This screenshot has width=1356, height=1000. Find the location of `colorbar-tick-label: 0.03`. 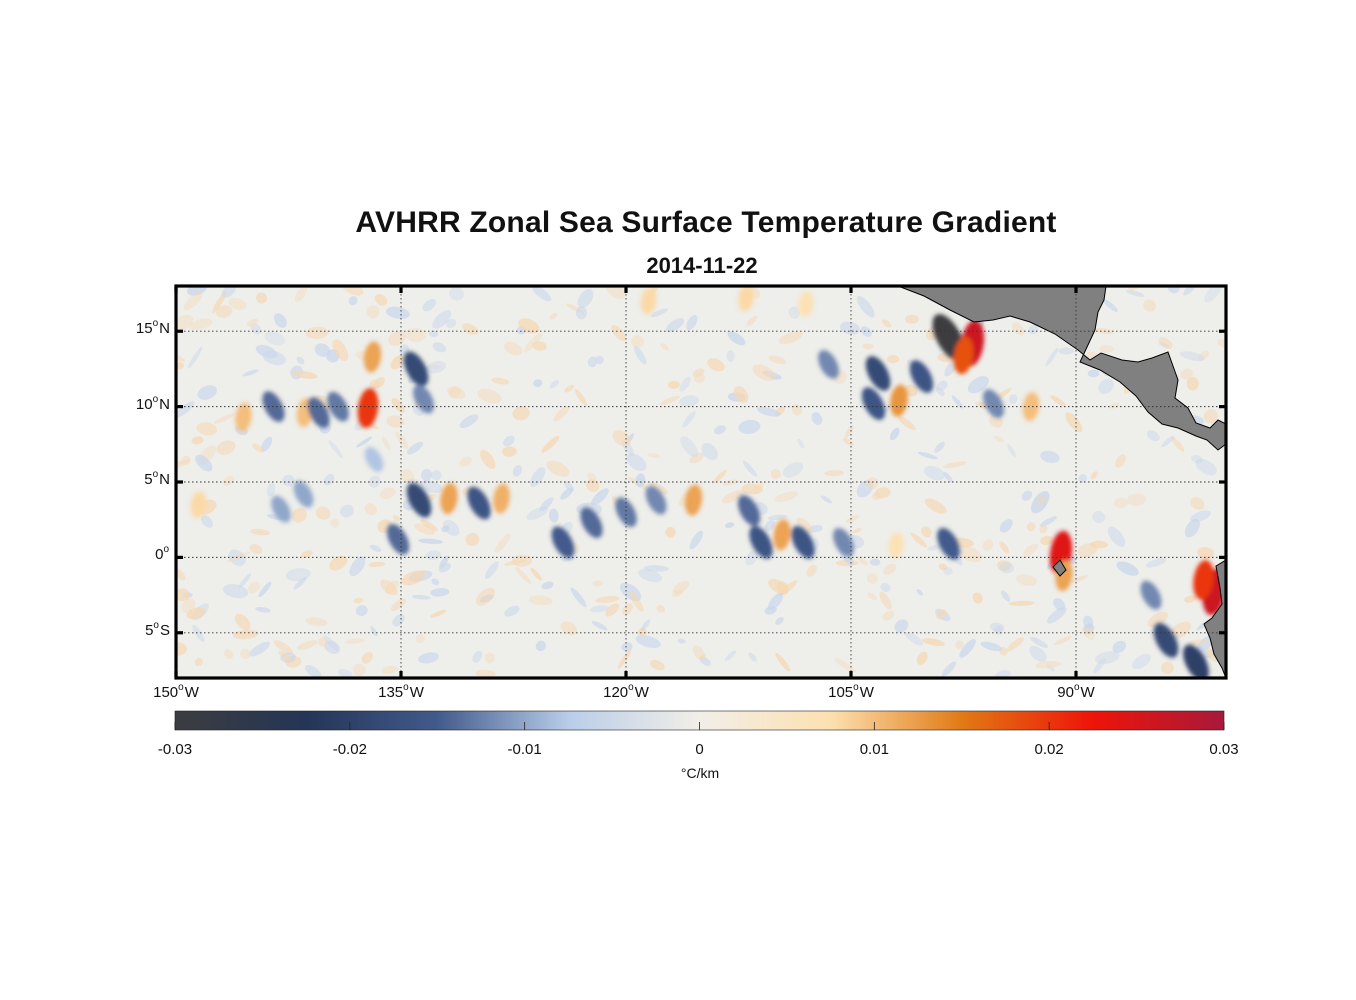

colorbar-tick-label: 0.03 is located at coordinates (1224, 749).